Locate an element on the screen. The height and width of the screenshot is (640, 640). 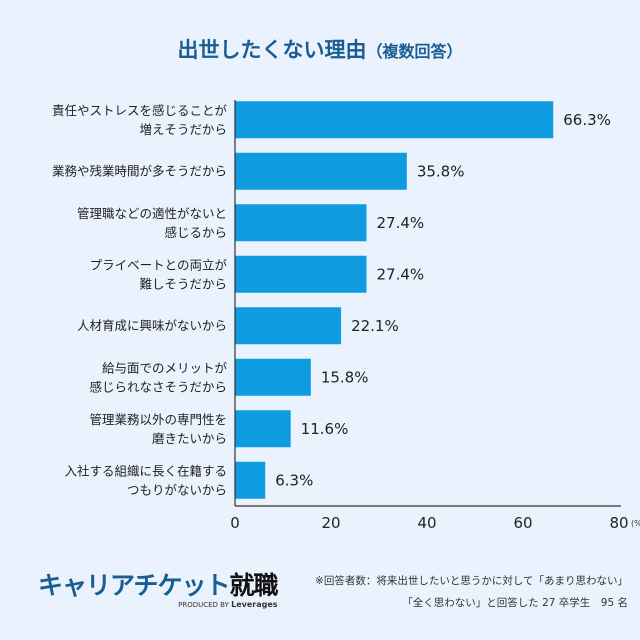
category-label: つもりがないから is located at coordinates (177, 489).